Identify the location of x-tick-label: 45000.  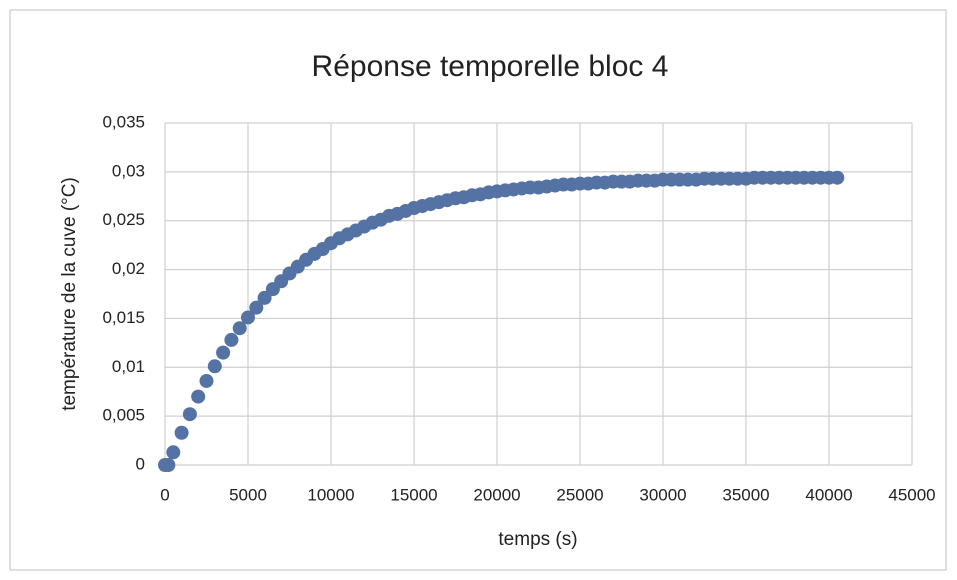
(911, 494).